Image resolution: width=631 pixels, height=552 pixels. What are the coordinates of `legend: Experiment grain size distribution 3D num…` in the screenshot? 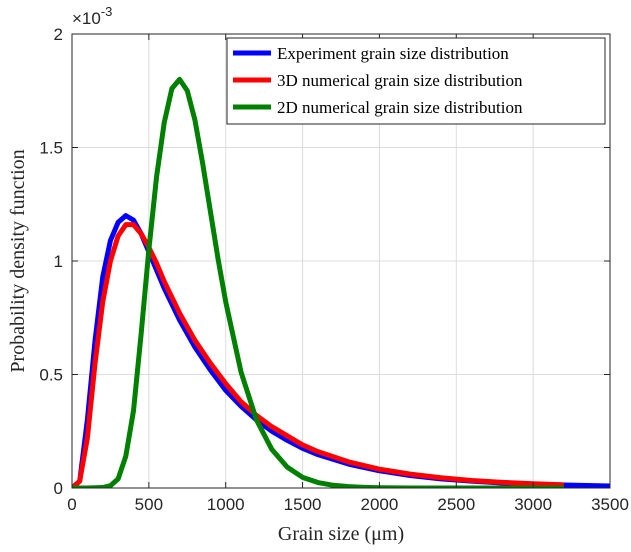 It's located at (416, 81).